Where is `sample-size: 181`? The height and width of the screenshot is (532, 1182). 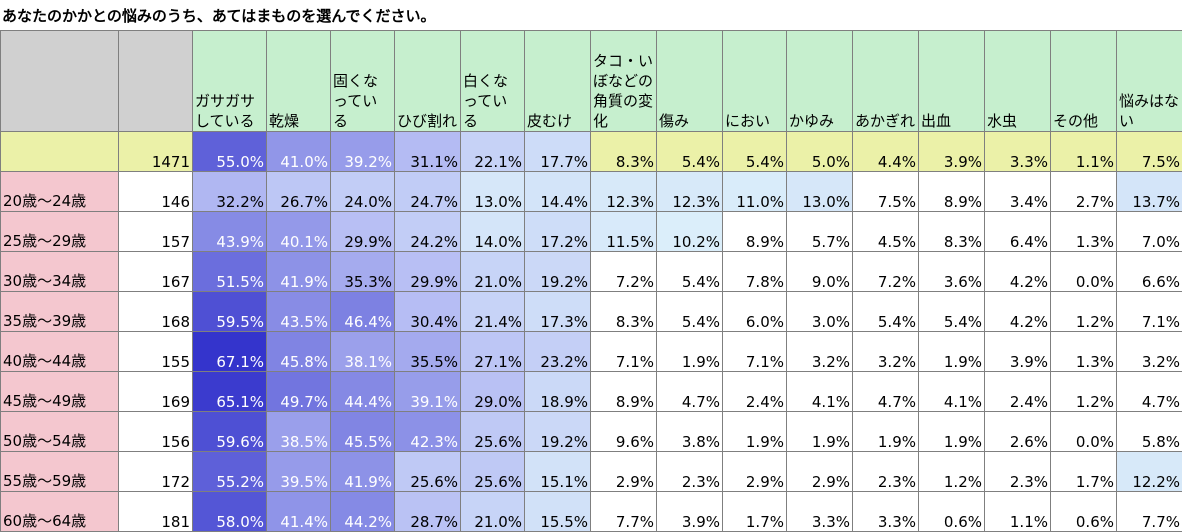
sample-size: 181 is located at coordinates (155, 511).